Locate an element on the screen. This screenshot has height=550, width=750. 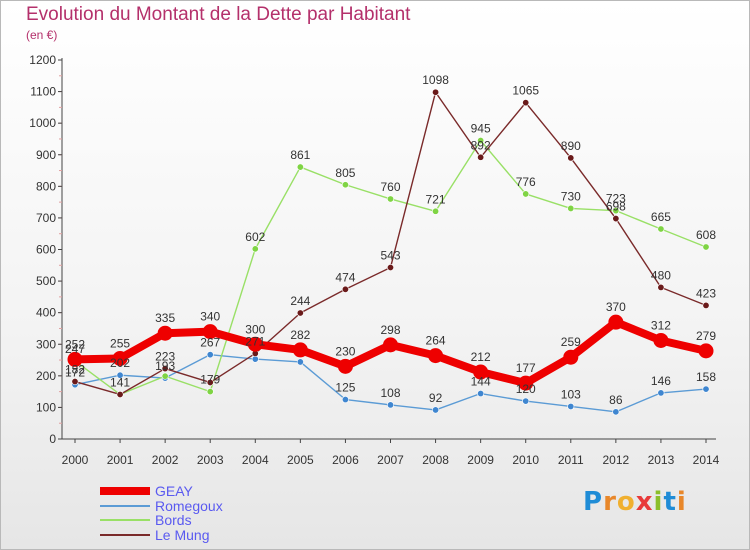
legend-label-bords: Bords is located at coordinates (173, 520).